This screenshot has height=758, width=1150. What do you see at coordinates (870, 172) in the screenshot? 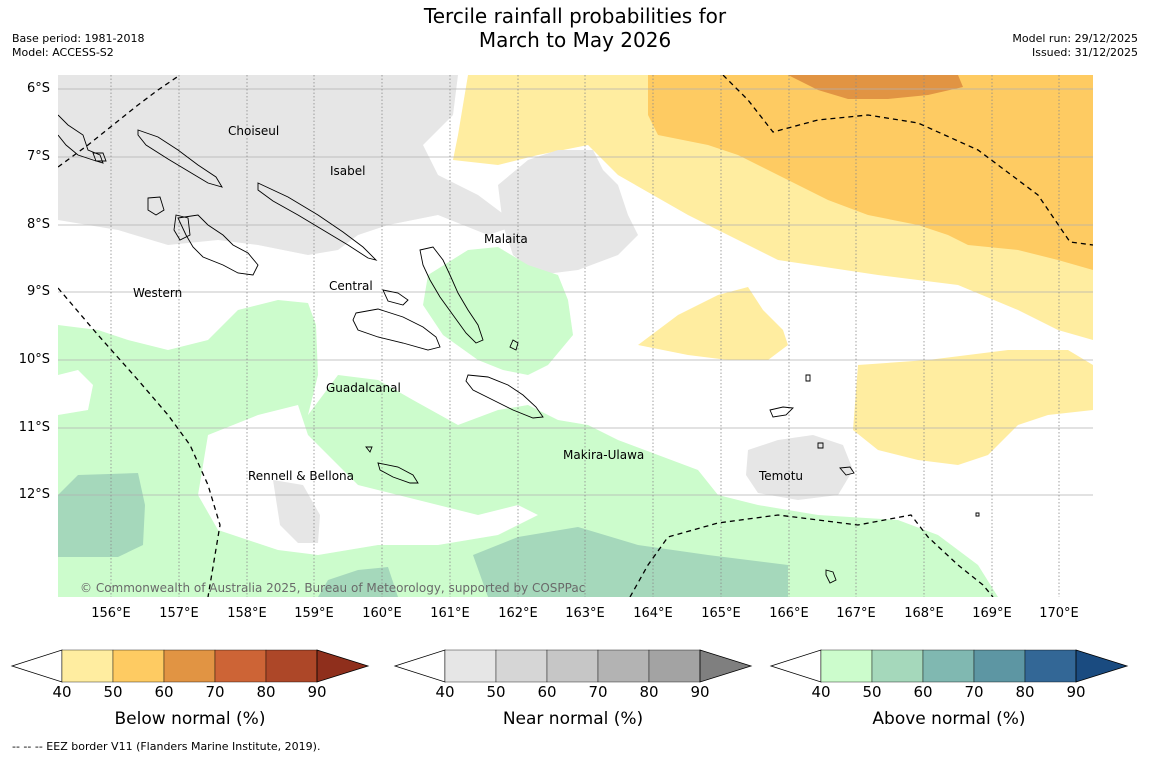
I see `below-normal-50-region` at bounding box center [870, 172].